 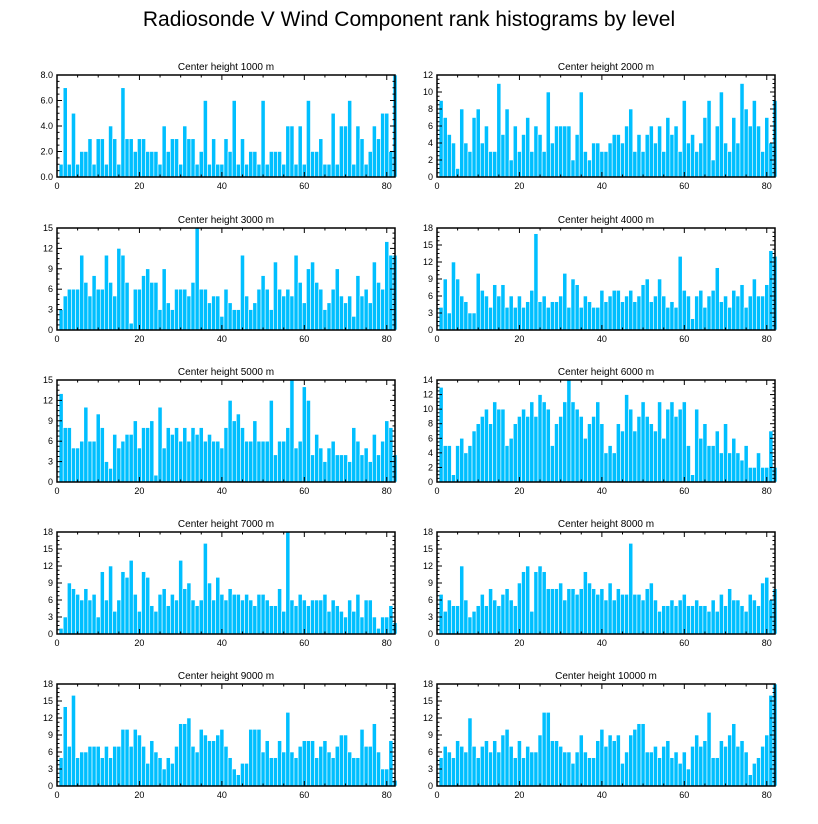 What do you see at coordinates (56, 643) in the screenshot?
I see `x-tick-label: 0` at bounding box center [56, 643].